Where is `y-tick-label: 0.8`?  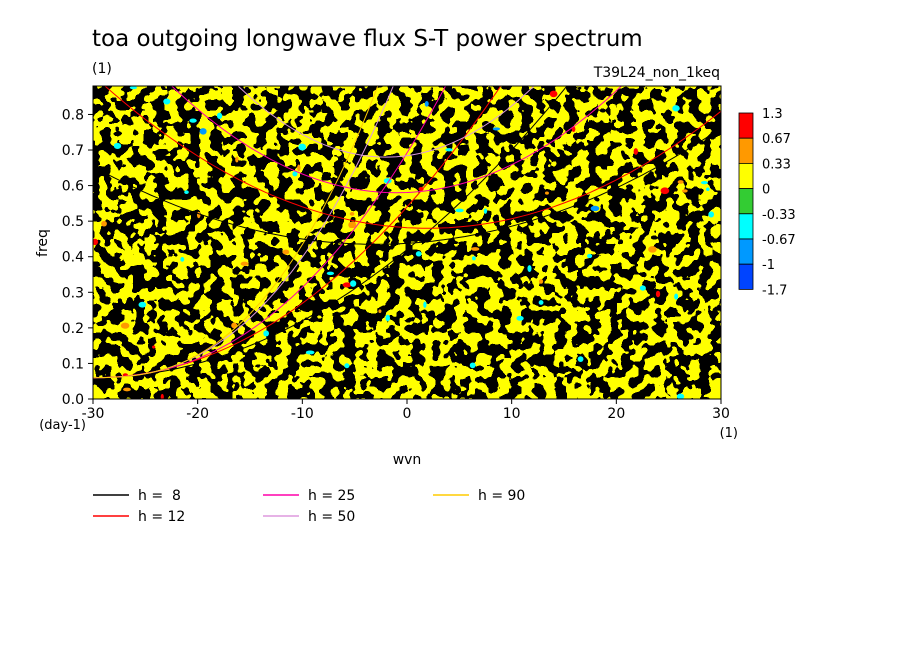
y-tick-label: 0.8 is located at coordinates (73, 115).